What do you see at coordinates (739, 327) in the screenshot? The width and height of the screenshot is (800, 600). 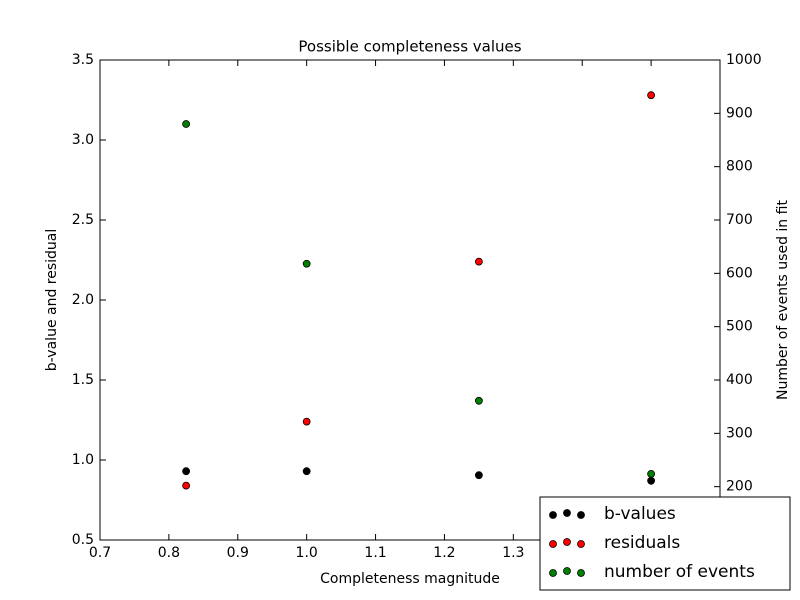 I see `y2-tick-label: 500` at bounding box center [739, 327].